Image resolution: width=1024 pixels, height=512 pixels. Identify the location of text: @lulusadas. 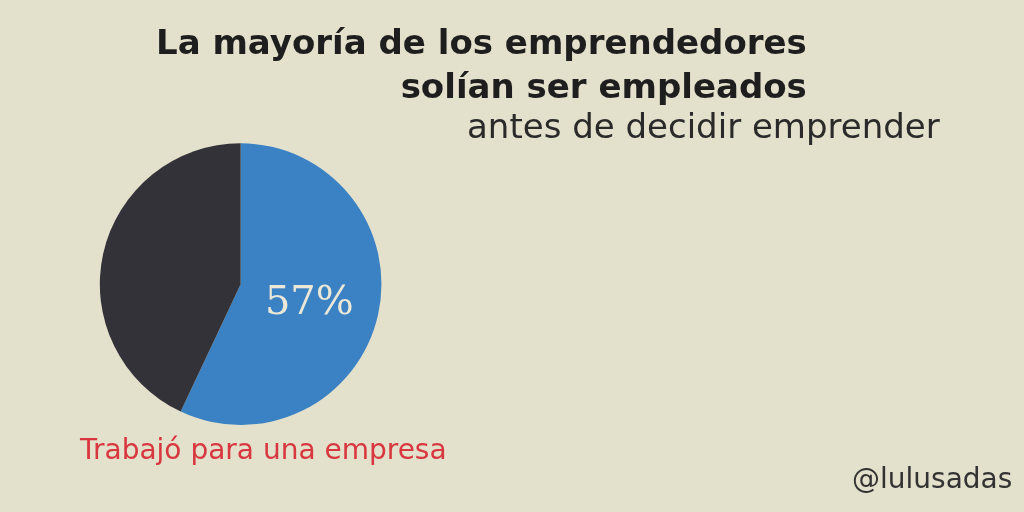
(932, 478).